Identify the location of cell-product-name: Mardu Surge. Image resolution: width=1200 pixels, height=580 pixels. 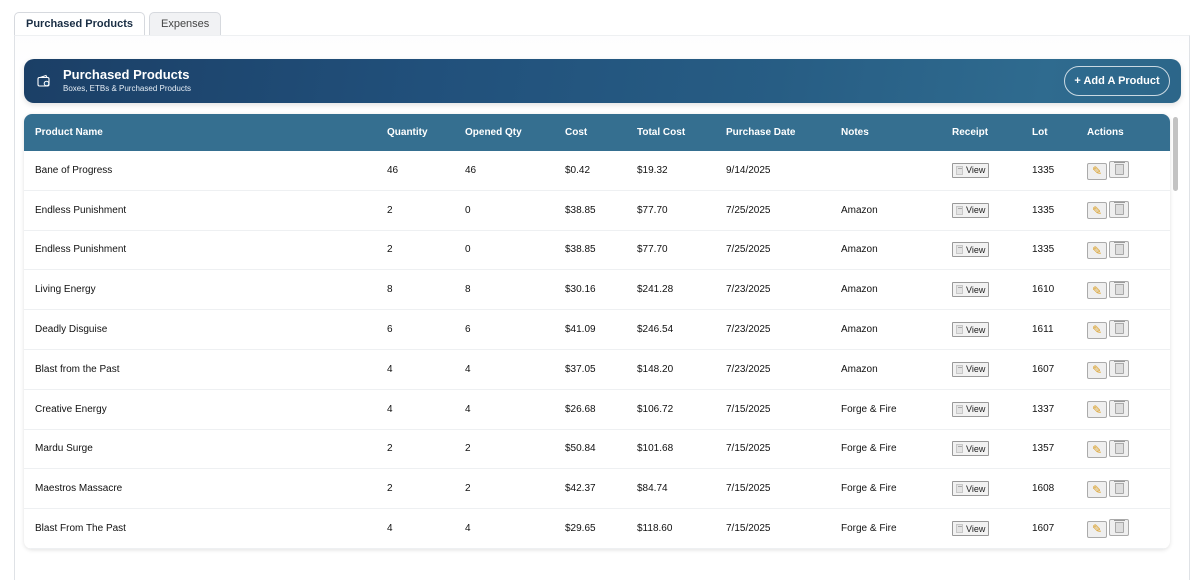
(64, 449).